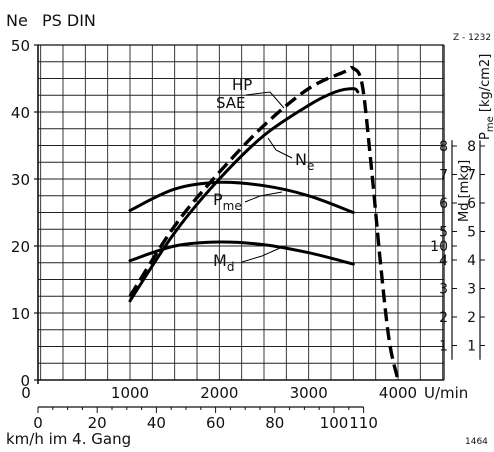  What do you see at coordinates (446, 393) in the screenshot?
I see `x-axis-unit: U/min` at bounding box center [446, 393].